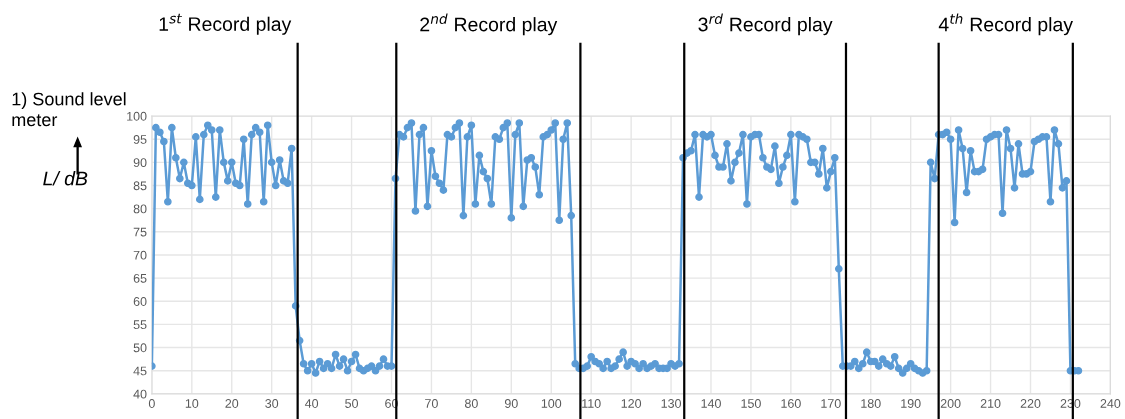 The image size is (1125, 419). Describe the element at coordinates (1030, 403) in the screenshot. I see `x-tick-label: 220` at that location.